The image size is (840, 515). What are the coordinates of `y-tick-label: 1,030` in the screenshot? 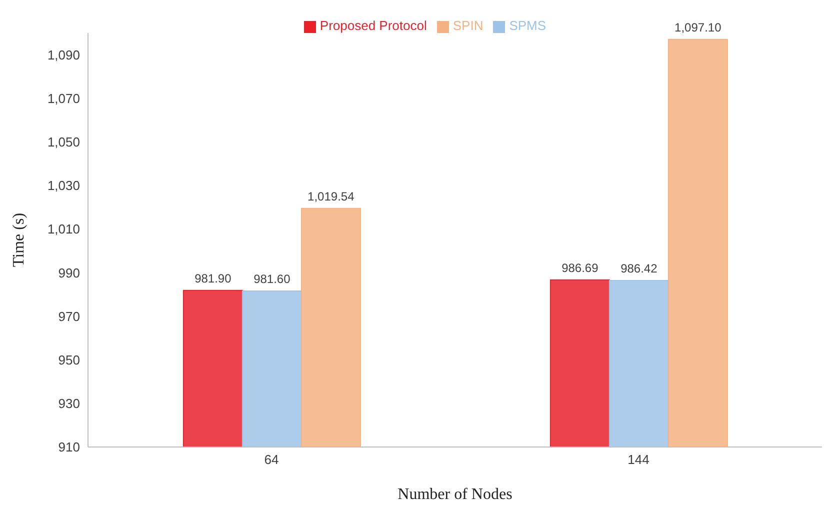 It's located at (63, 186).